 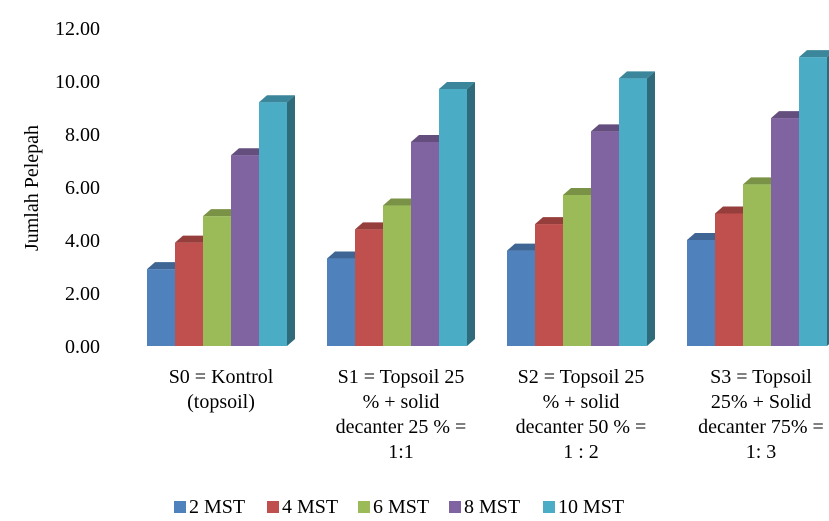 What do you see at coordinates (310, 507) in the screenshot?
I see `legend-label: 4 MST` at bounding box center [310, 507].